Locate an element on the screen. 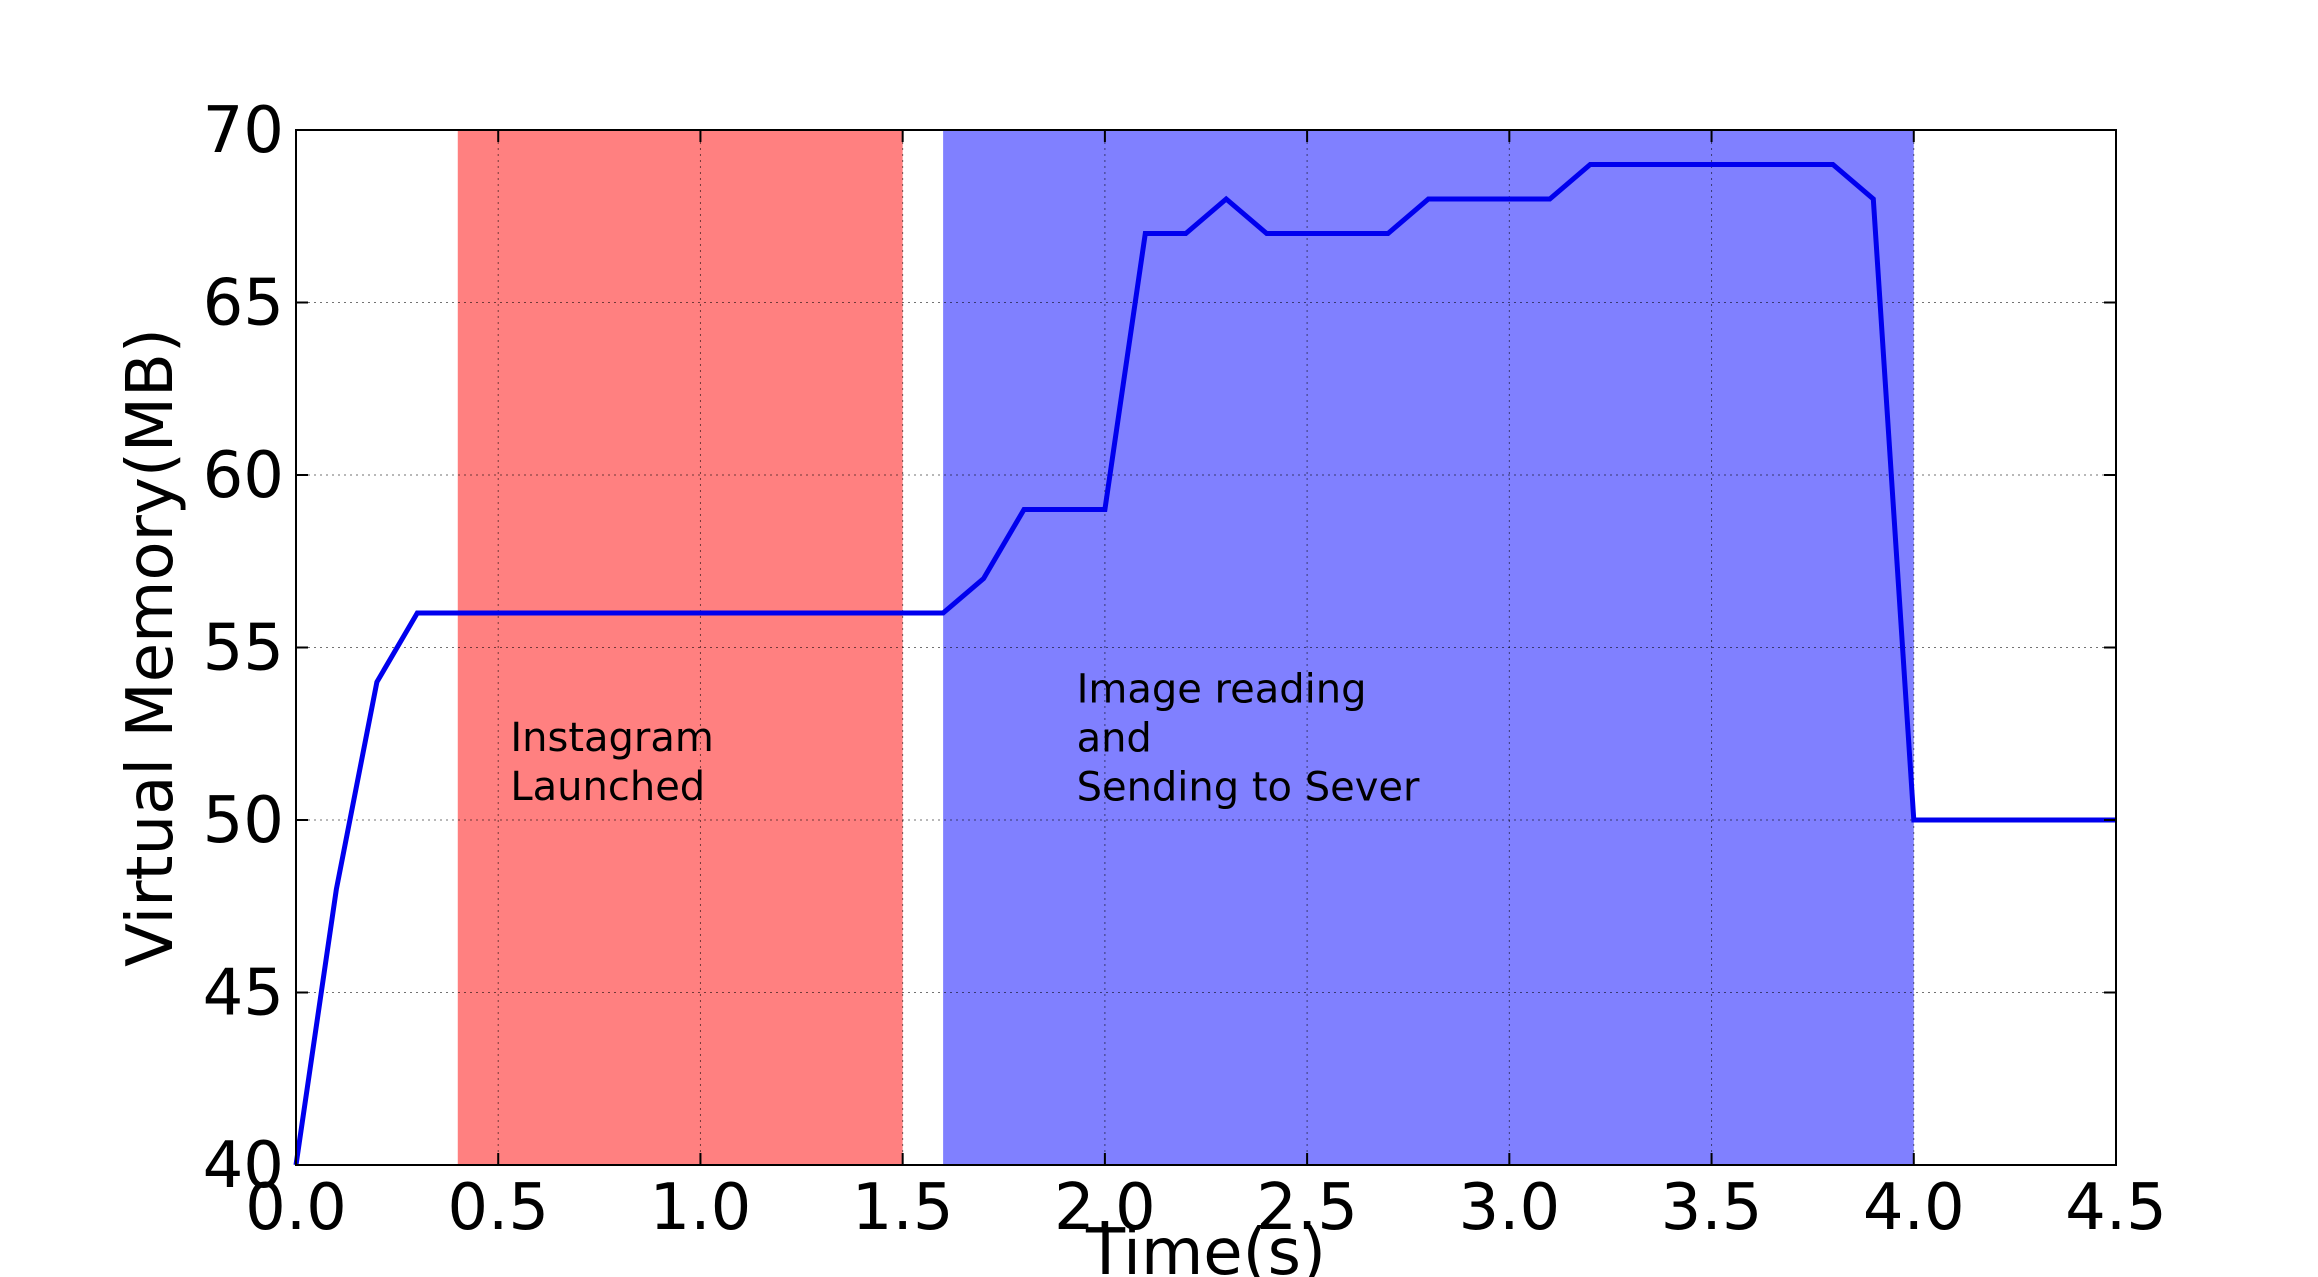 The height and width of the screenshot is (1277, 2318). x-tick-label: 2.0 is located at coordinates (1105, 1208).